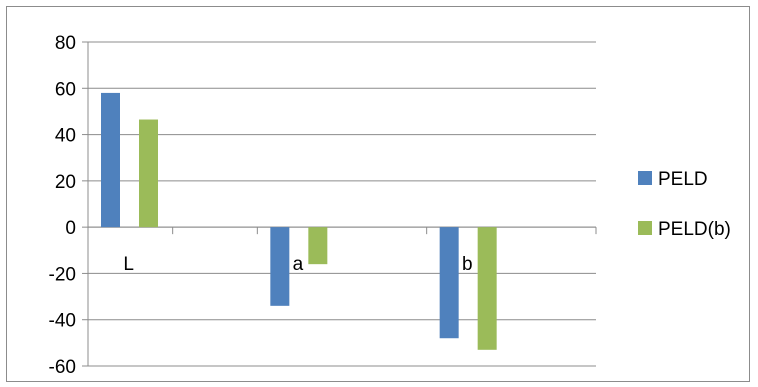 This screenshot has height=387, width=758. I want to click on y-tick-label: 40, so click(65, 136).